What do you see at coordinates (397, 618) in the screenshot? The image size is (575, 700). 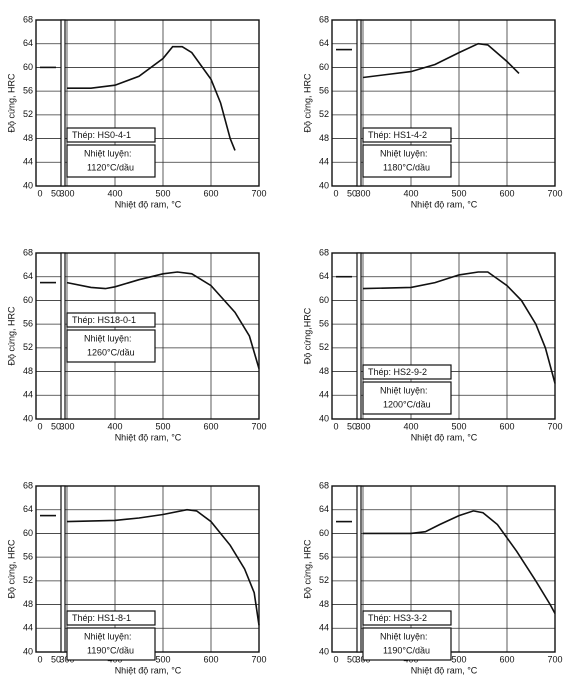 I see `steel-label: Thép: HS3-3-2` at bounding box center [397, 618].